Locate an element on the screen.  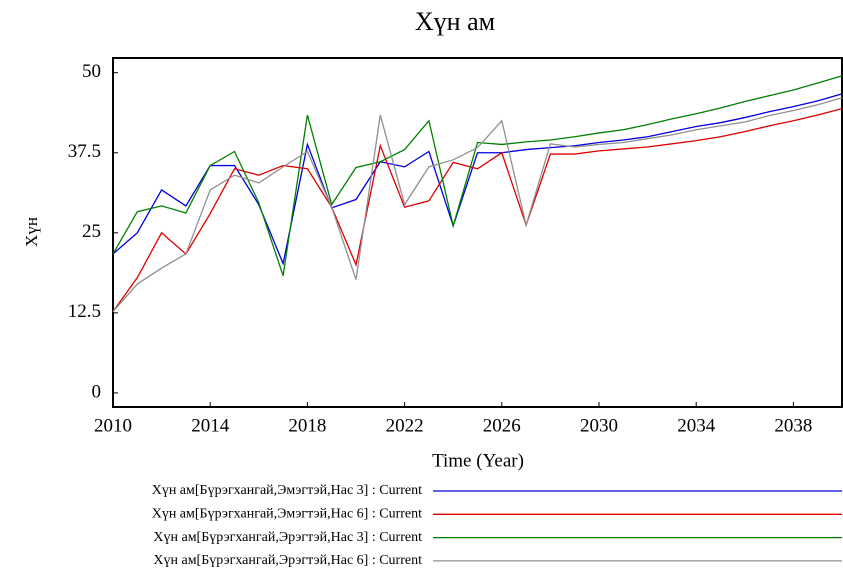
x-tick-label: 2038 is located at coordinates (793, 425).